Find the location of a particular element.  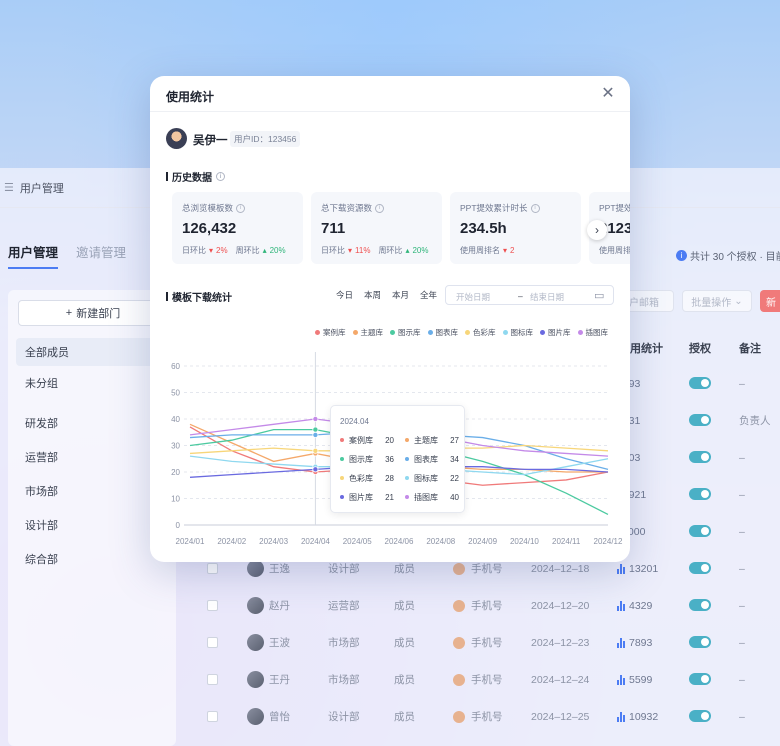

dept-item-all: 全部成员 is located at coordinates (92, 352).